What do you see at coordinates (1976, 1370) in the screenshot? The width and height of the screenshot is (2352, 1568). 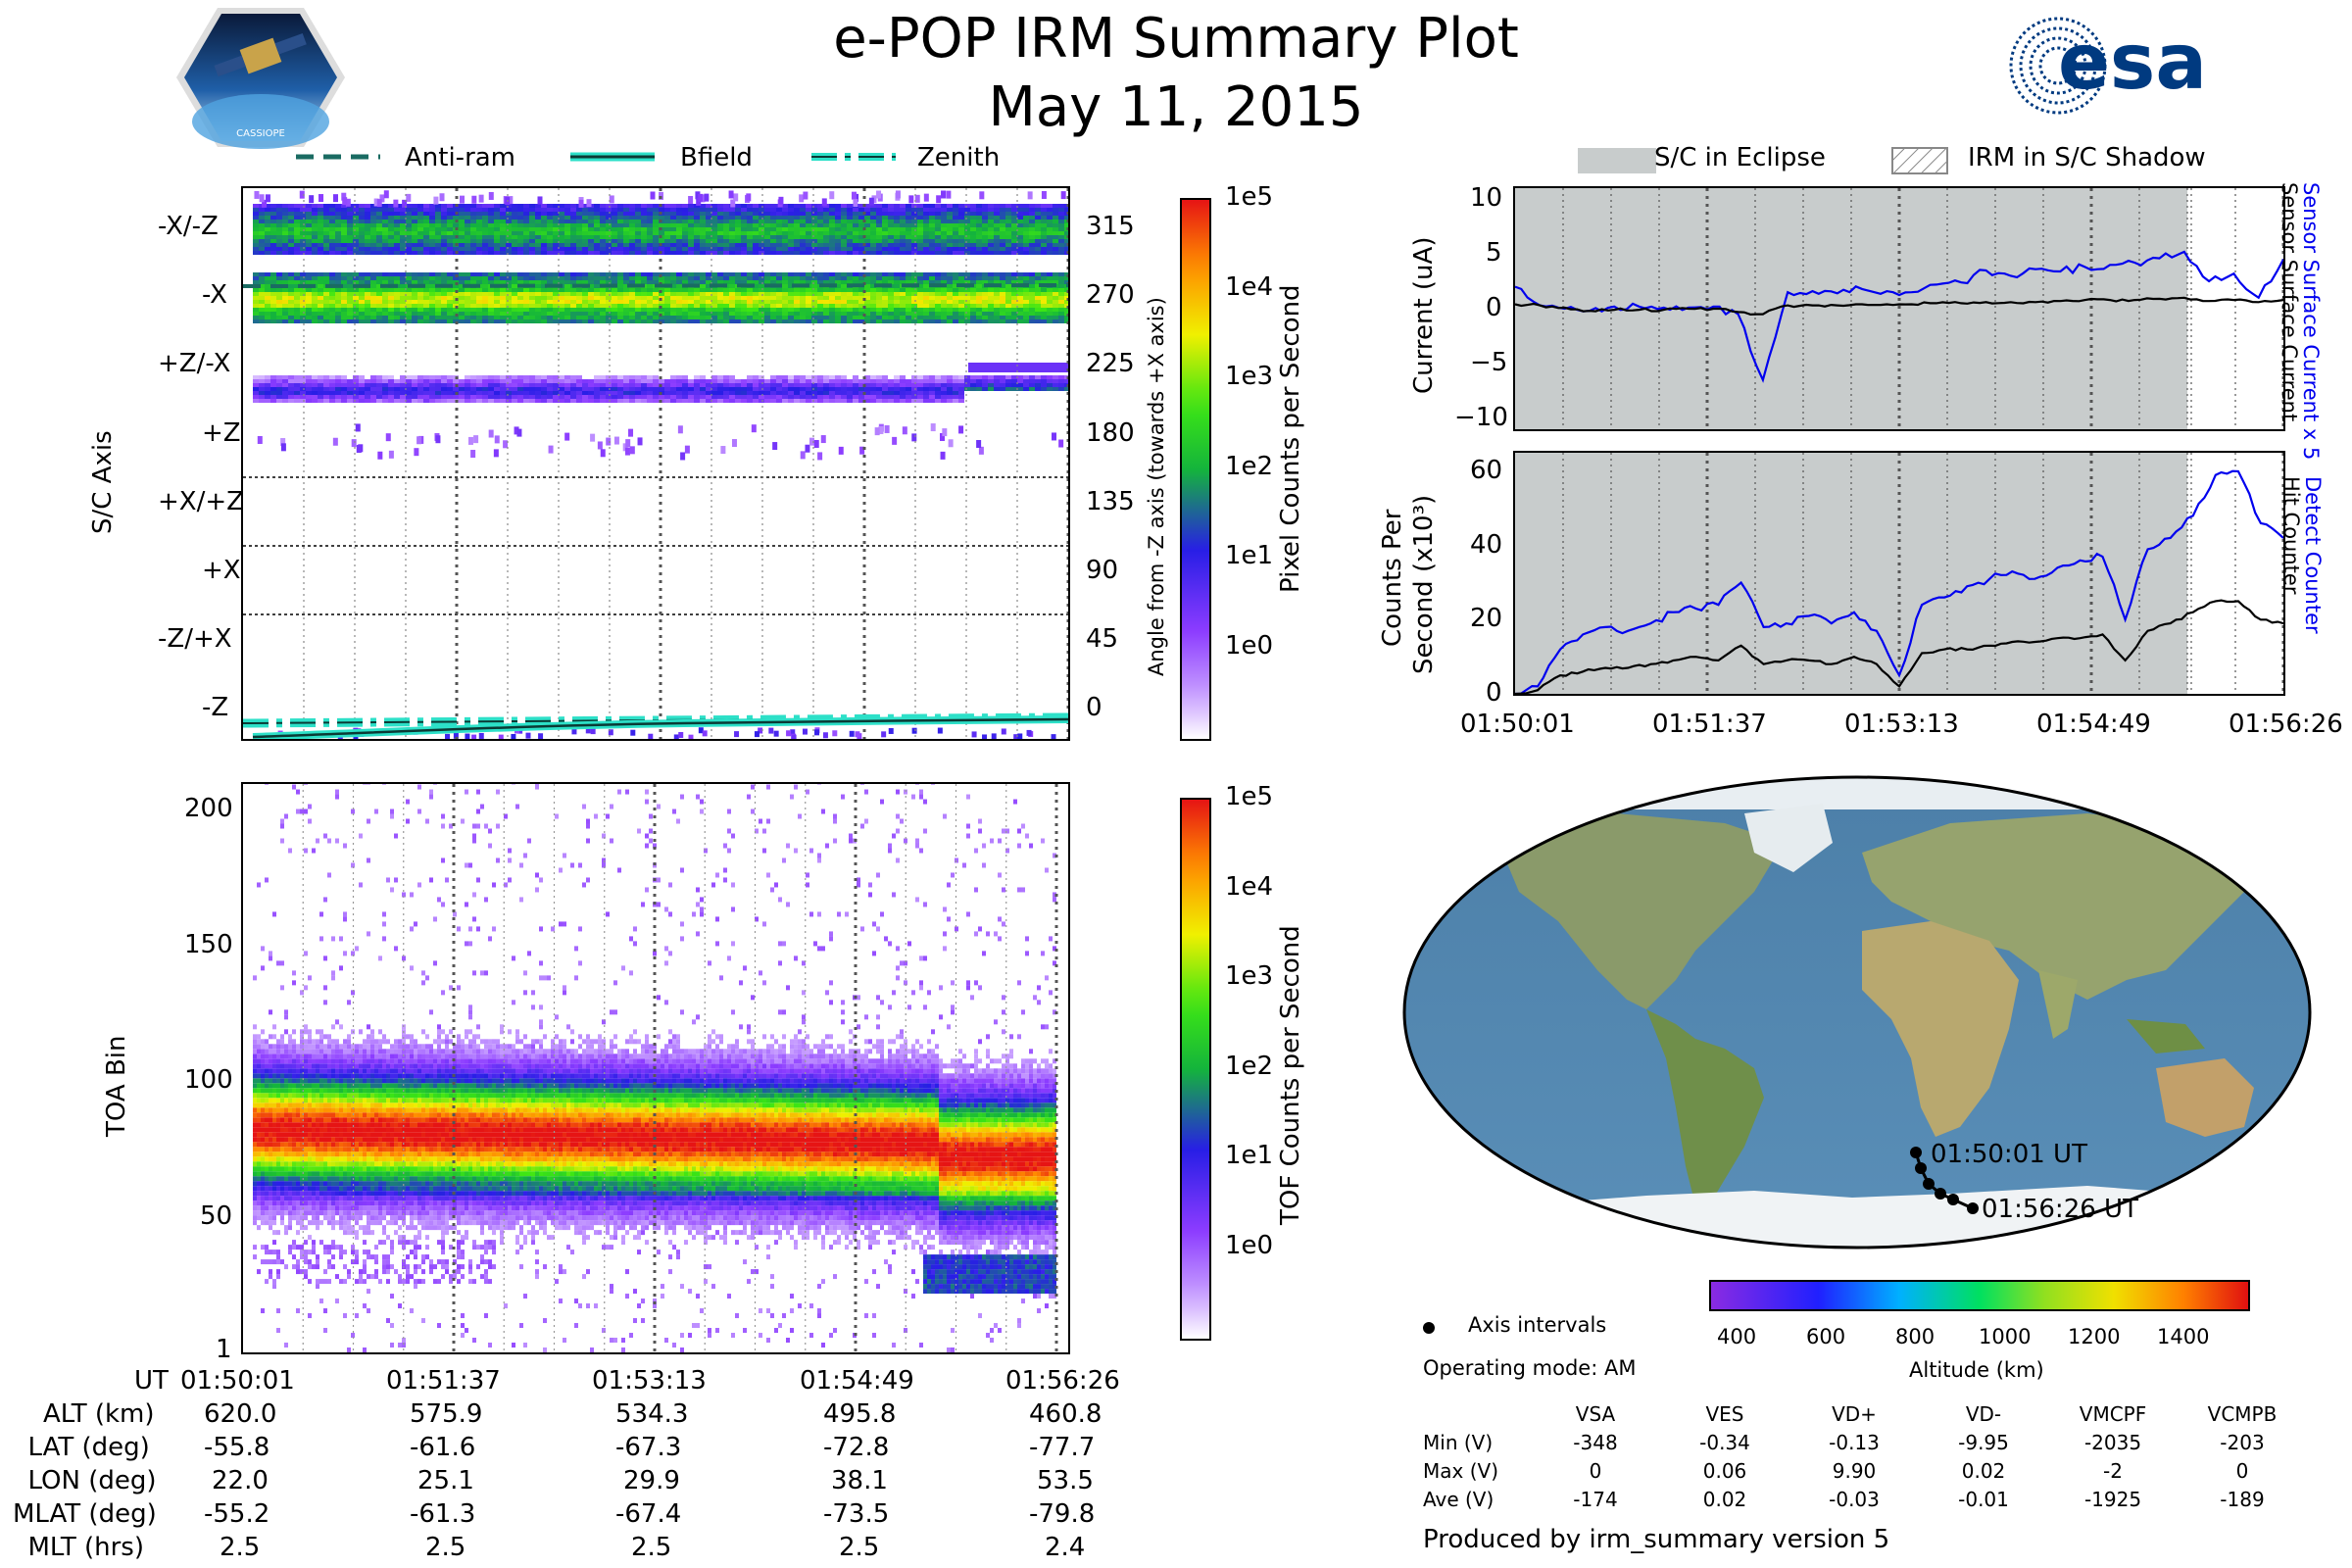 I see `altitude-label: Altitude (km)` at bounding box center [1976, 1370].